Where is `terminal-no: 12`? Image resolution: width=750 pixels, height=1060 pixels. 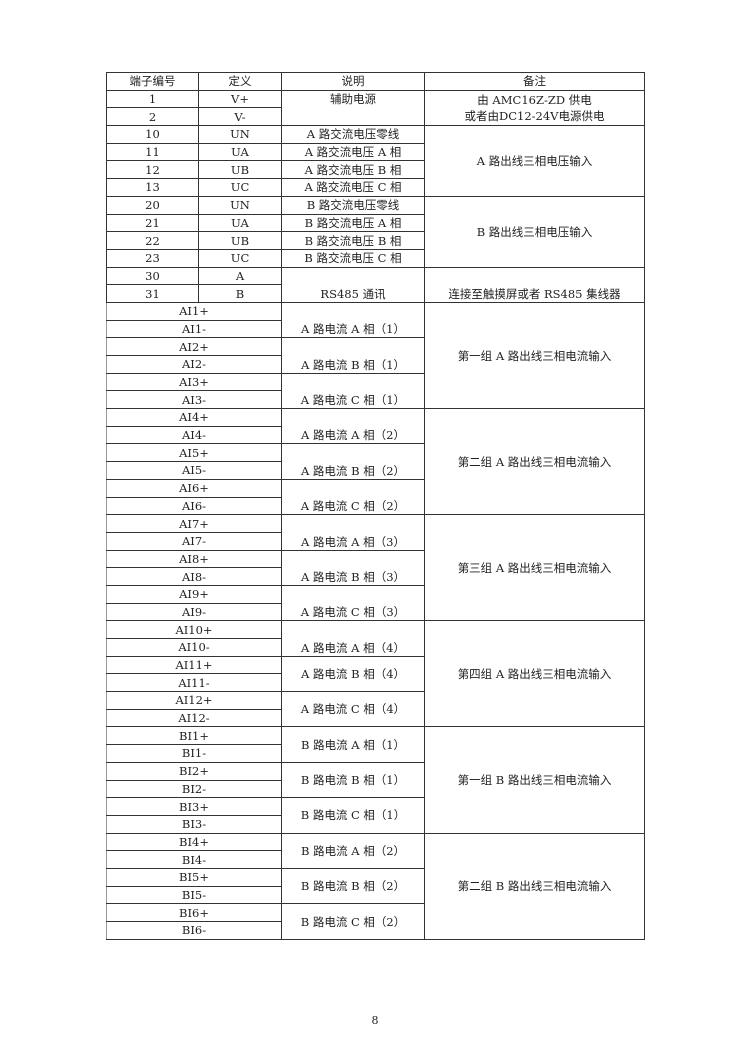
terminal-no: 12 is located at coordinates (152, 170).